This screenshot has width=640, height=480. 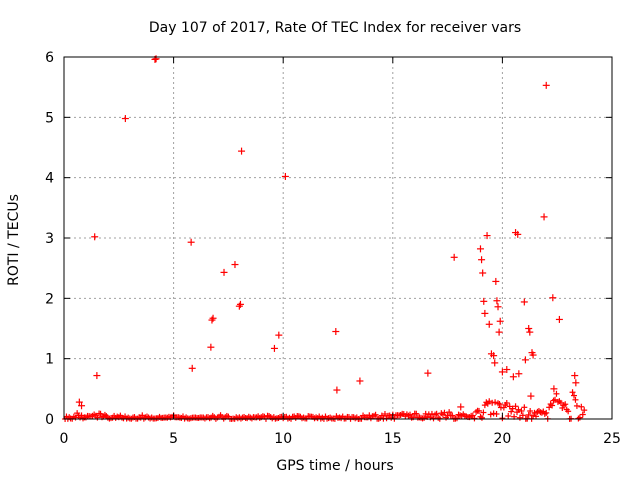 What do you see at coordinates (64, 439) in the screenshot?
I see `x-tick-label: 0` at bounding box center [64, 439].